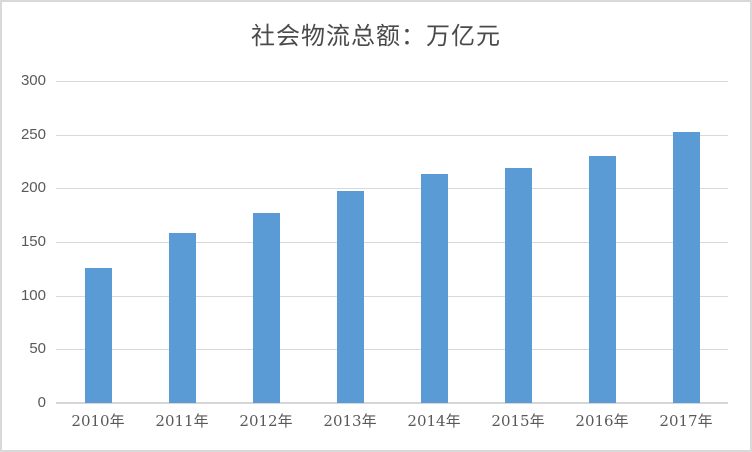  Describe the element at coordinates (434, 288) in the screenshot. I see `bar-2014年` at that location.